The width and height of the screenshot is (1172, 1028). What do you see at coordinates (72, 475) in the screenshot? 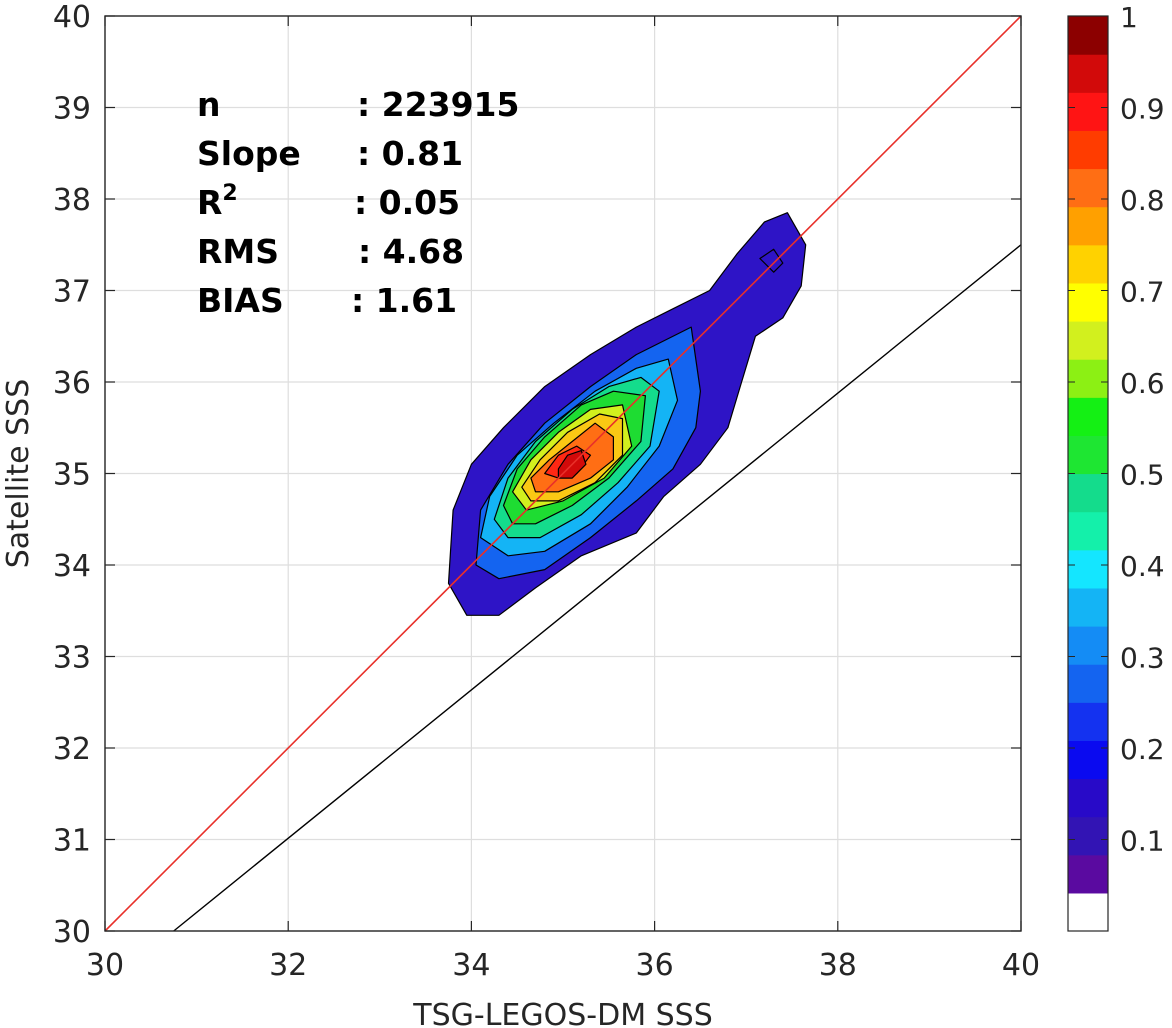
I see `y-tick-label: 35` at bounding box center [72, 475].